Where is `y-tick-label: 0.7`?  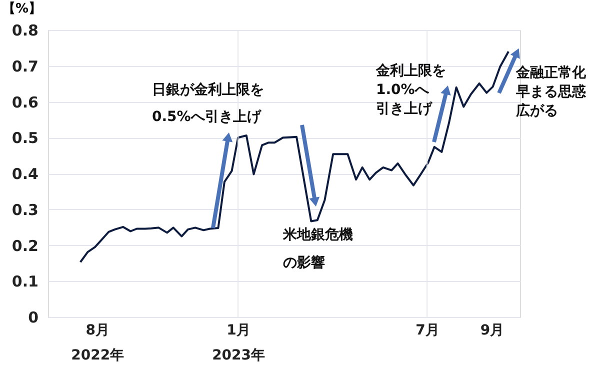 y-tick-label: 0.7 is located at coordinates (25, 66).